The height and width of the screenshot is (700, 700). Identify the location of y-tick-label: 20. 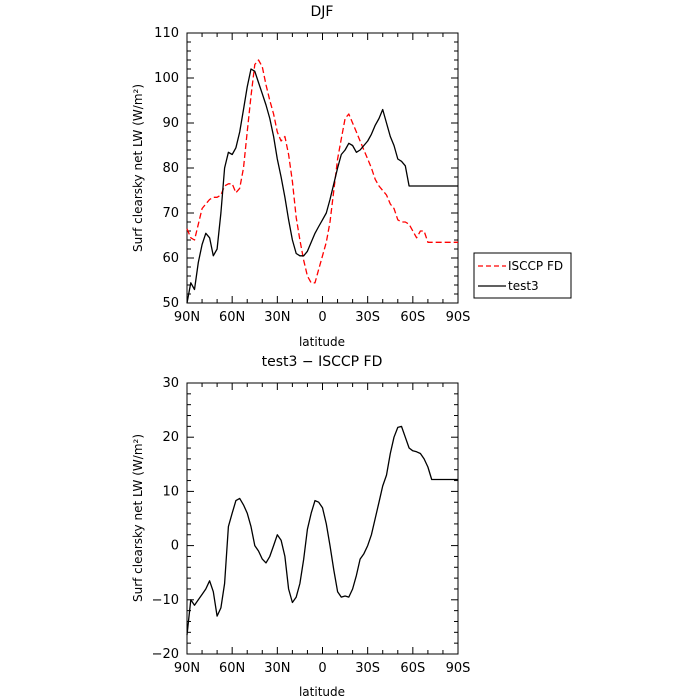
(170, 437).